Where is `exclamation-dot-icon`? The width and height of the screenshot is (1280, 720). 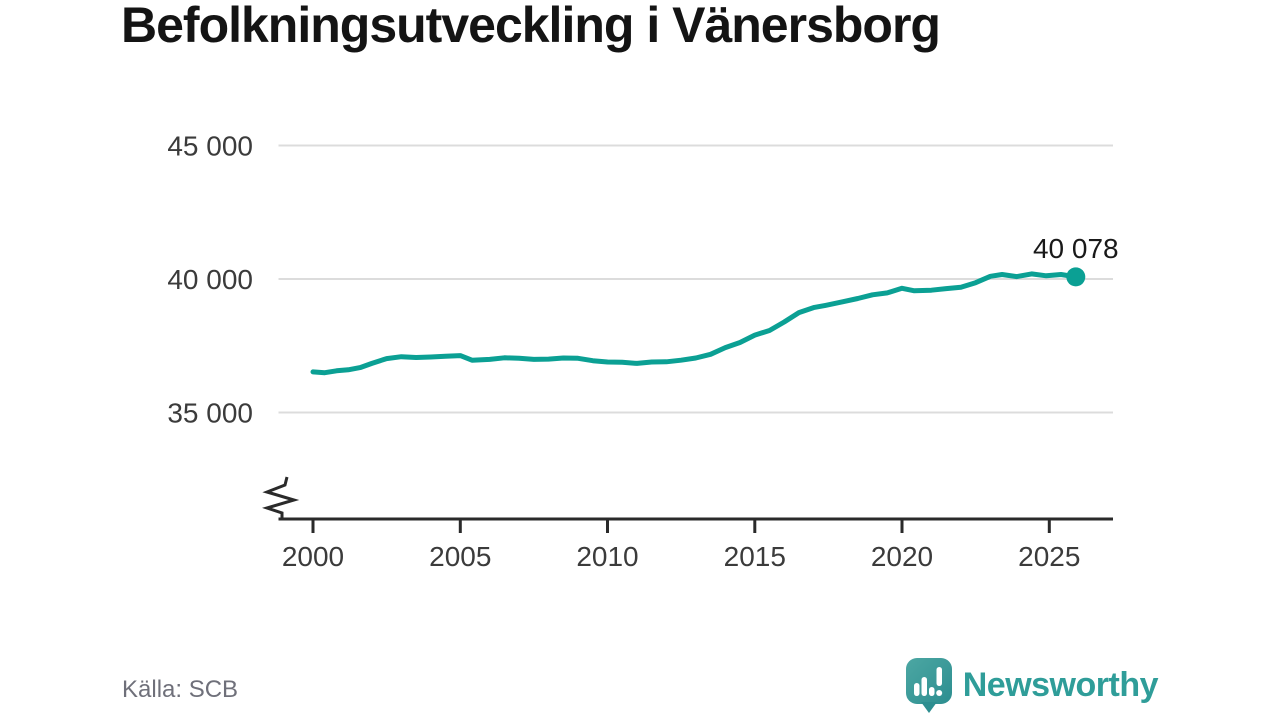 exclamation-dot-icon is located at coordinates (938, 693).